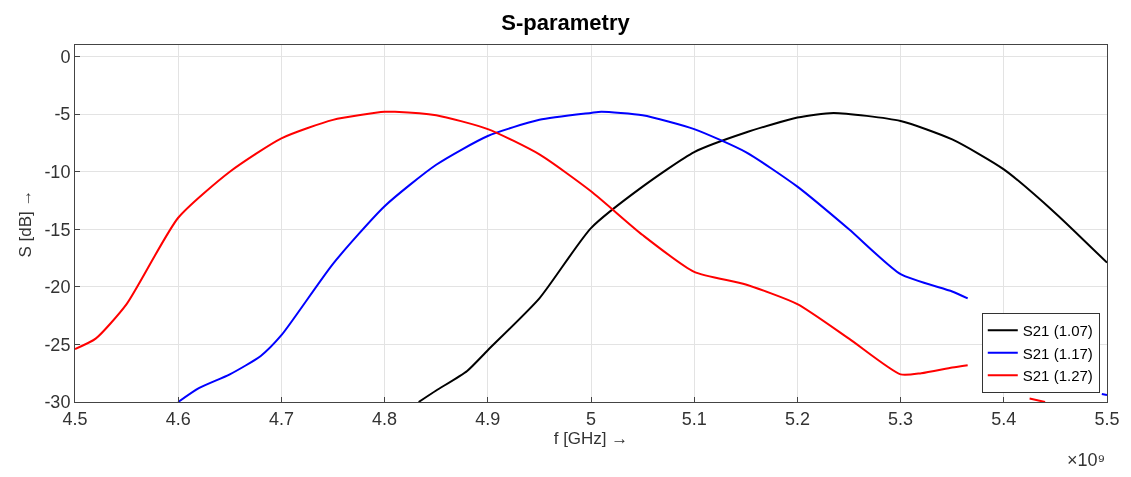  What do you see at coordinates (797, 418) in the screenshot?
I see `x-tick-label: 5.2` at bounding box center [797, 418].